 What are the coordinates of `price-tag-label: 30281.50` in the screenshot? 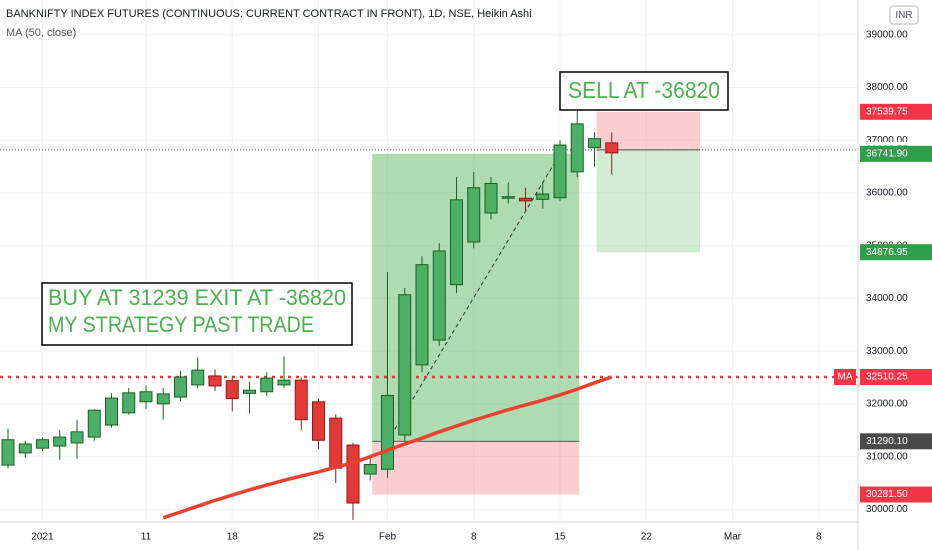 It's located at (887, 494).